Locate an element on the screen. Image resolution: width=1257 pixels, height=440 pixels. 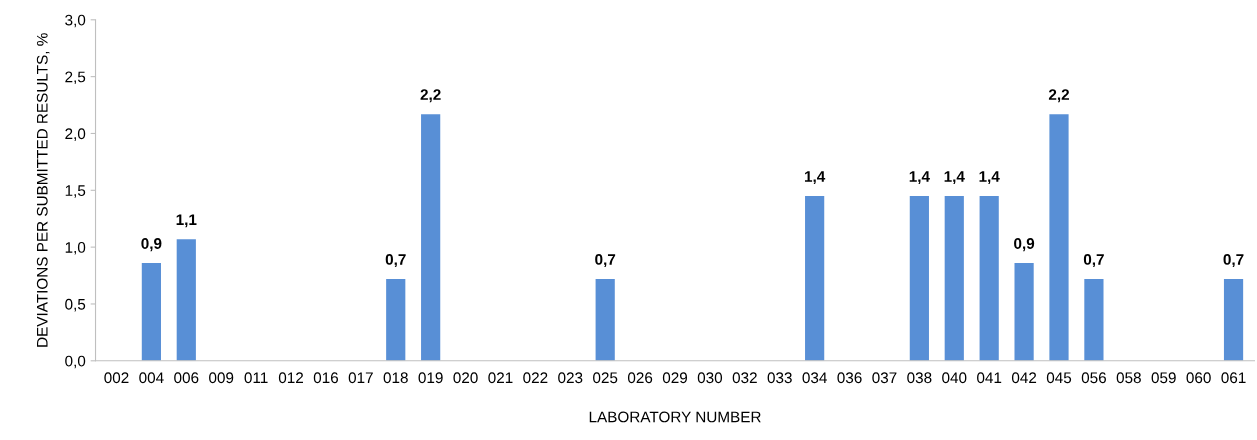
x-tick-label: 041 is located at coordinates (989, 378).